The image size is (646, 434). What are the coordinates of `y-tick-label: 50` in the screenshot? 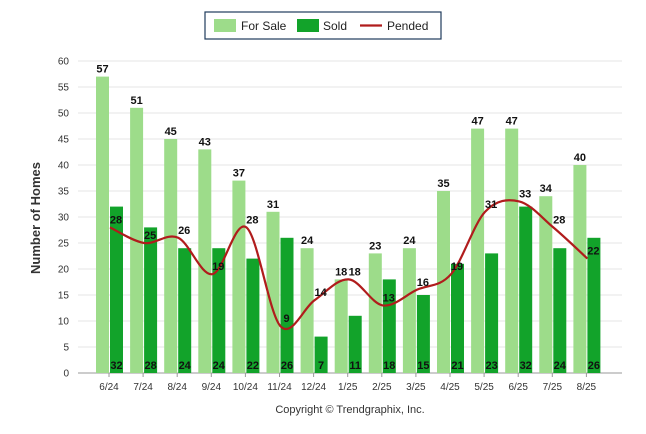 It's located at (64, 114).